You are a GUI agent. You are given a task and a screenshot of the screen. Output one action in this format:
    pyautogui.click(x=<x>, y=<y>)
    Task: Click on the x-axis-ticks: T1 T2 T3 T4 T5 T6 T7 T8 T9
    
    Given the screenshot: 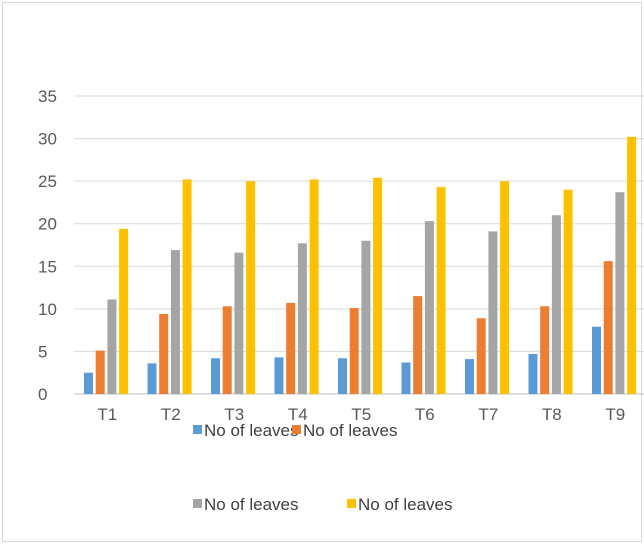 What is the action you would take?
    pyautogui.click(x=361, y=414)
    